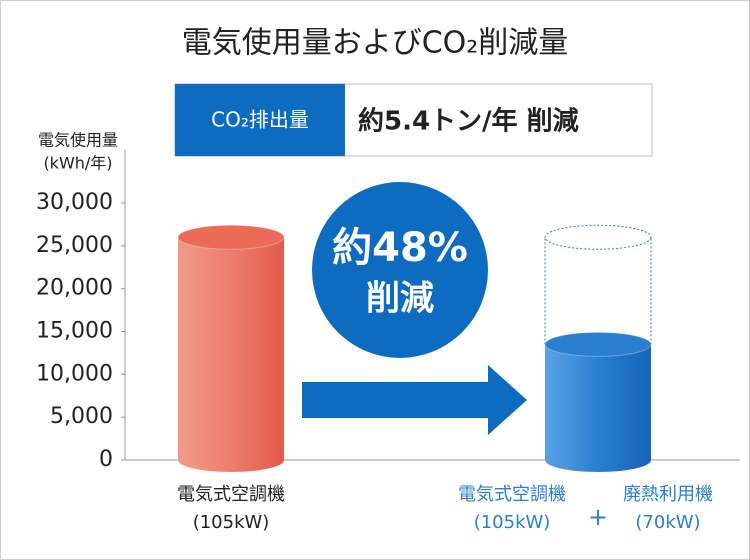  I want to click on badge-text: 約48%, so click(400, 248).